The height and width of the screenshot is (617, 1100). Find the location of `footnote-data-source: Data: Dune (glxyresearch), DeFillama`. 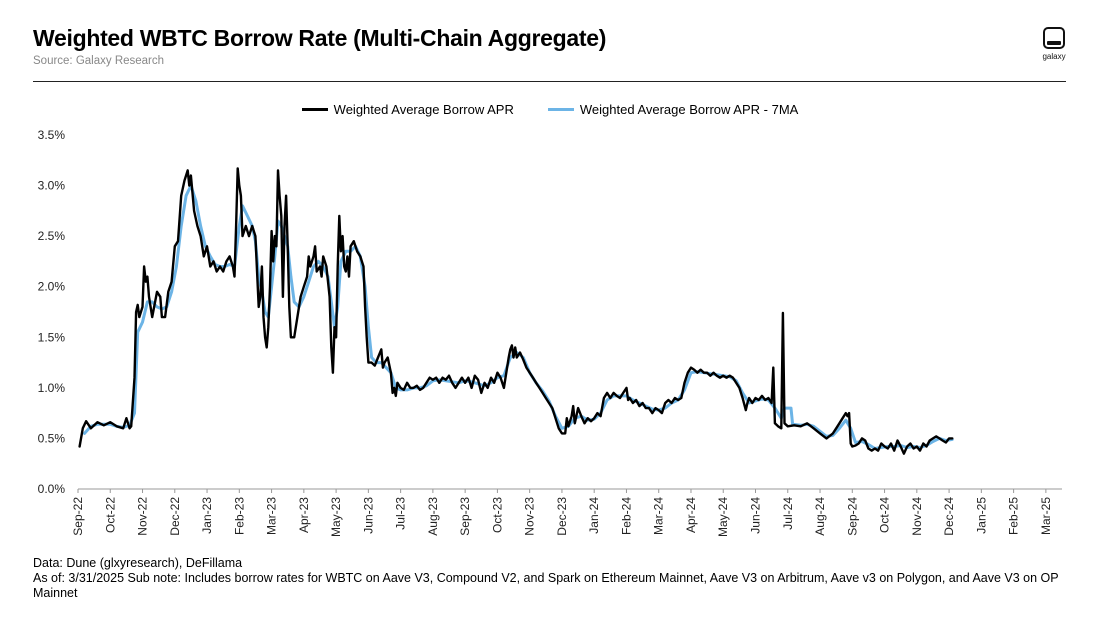

footnote-data-source: Data: Dune (glxyresearch), DeFillama is located at coordinates (138, 563).